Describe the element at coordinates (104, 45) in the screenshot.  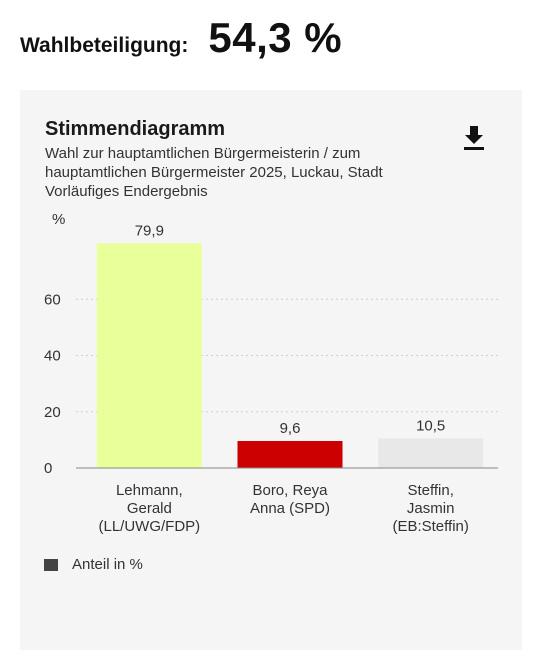
I see `turnout-label: Wahlbeteiligung:` at that location.